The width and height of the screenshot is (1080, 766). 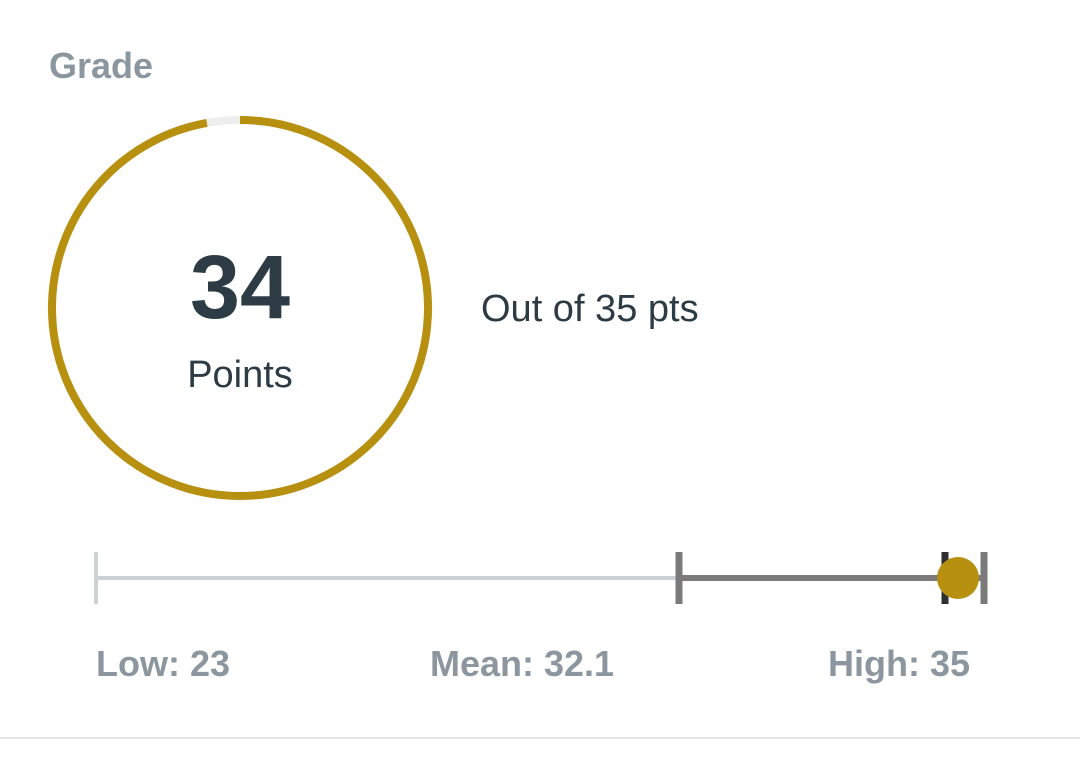 What do you see at coordinates (240, 375) in the screenshot?
I see `score-caption: Points` at bounding box center [240, 375].